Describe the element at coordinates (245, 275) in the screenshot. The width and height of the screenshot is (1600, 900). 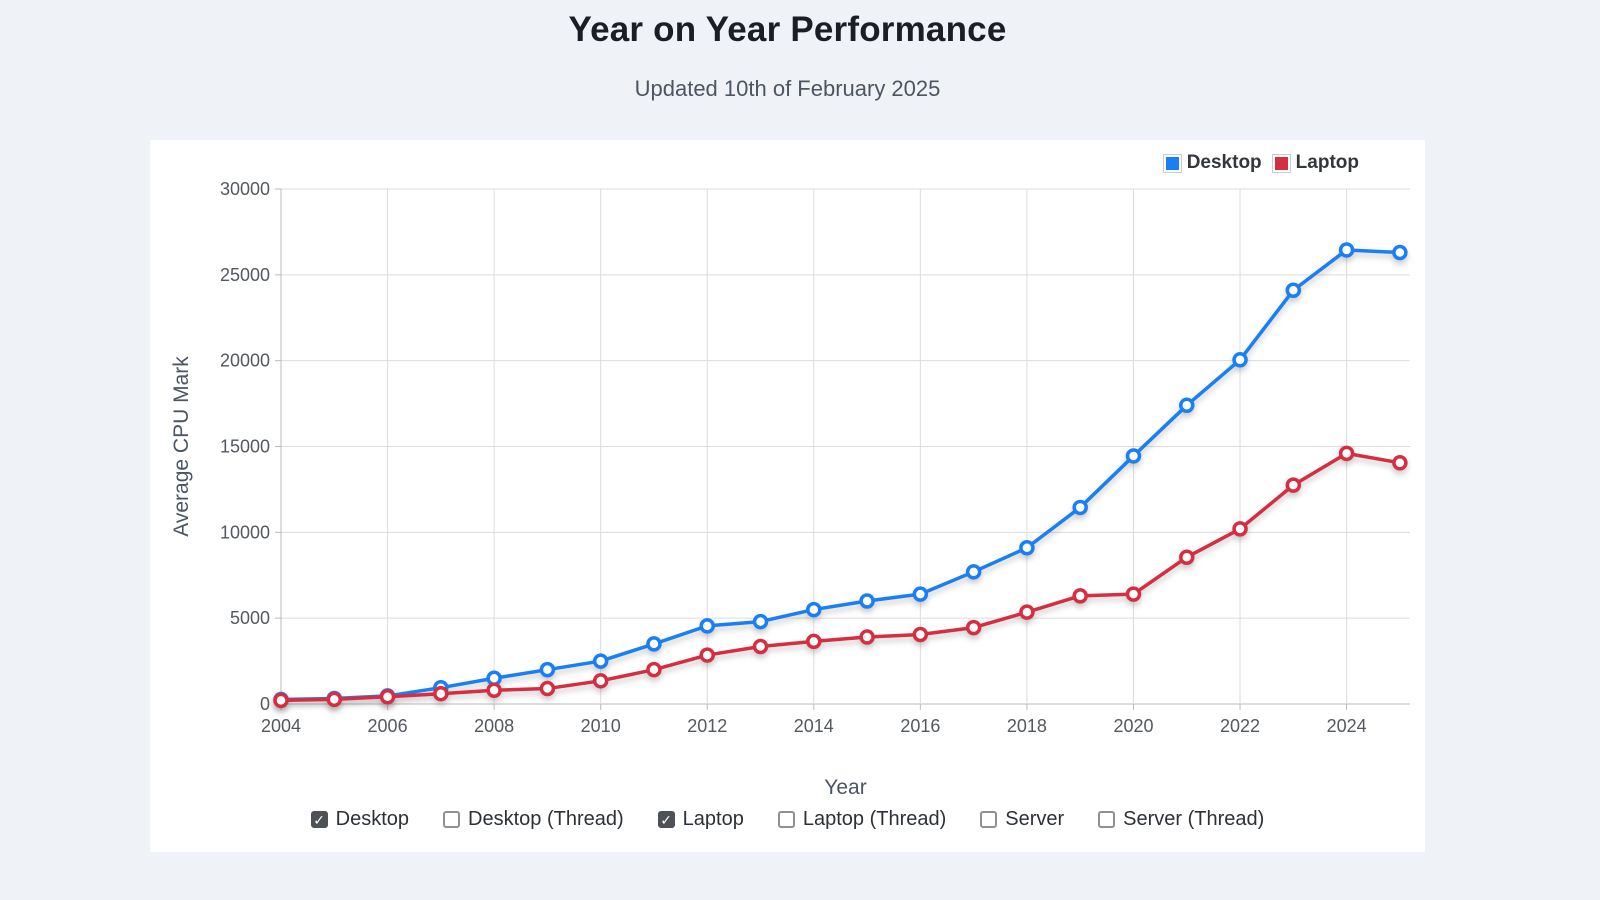
I see `y-tick-label: 25000` at that location.